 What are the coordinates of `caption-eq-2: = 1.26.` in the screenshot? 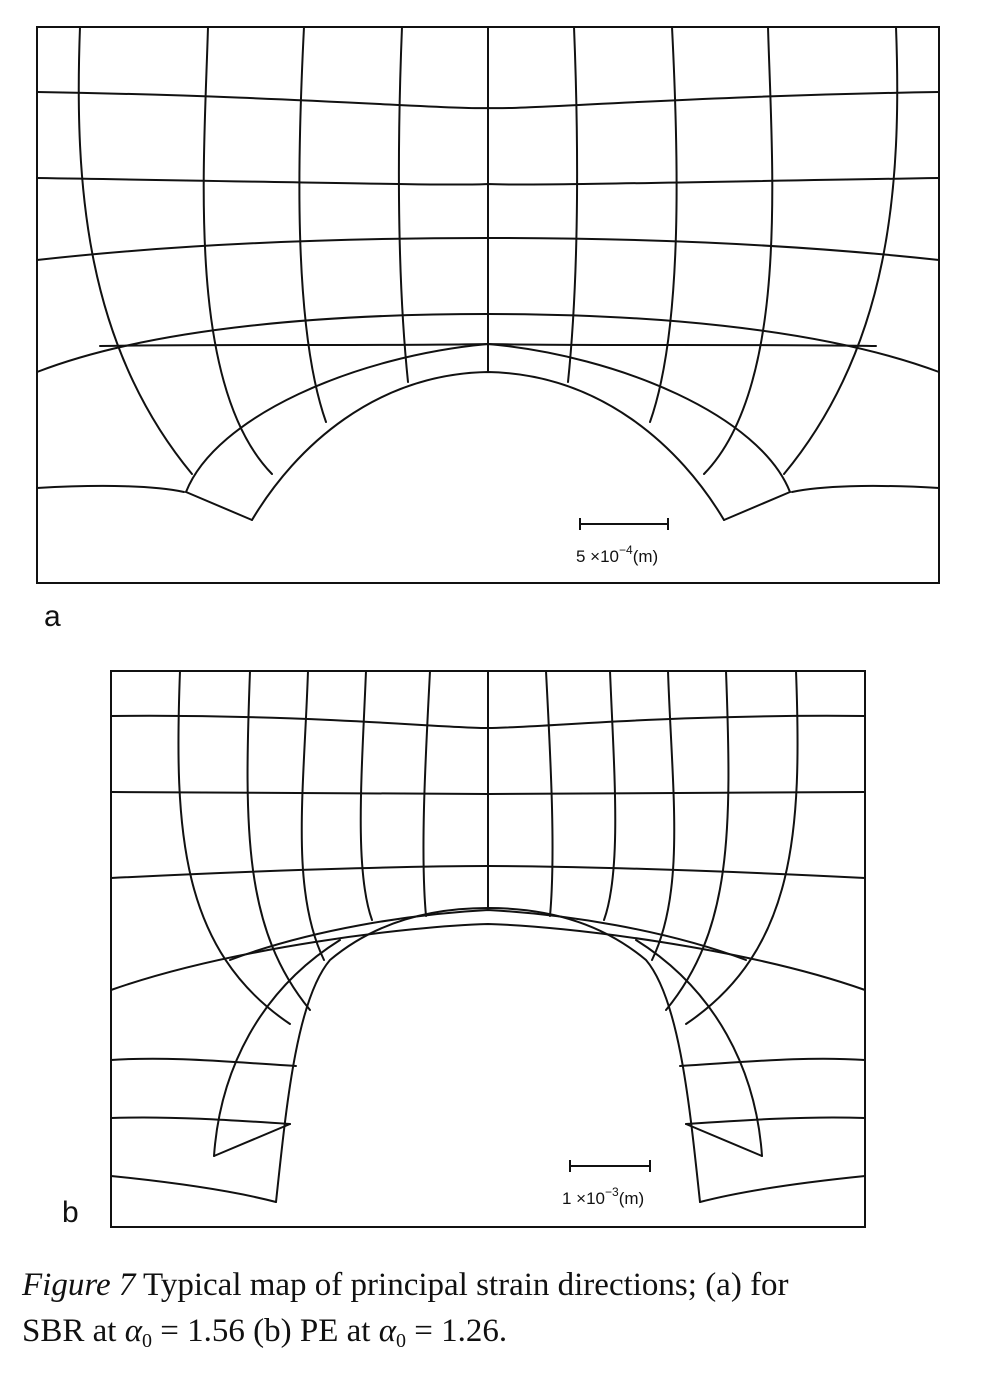 It's located at (457, 1331).